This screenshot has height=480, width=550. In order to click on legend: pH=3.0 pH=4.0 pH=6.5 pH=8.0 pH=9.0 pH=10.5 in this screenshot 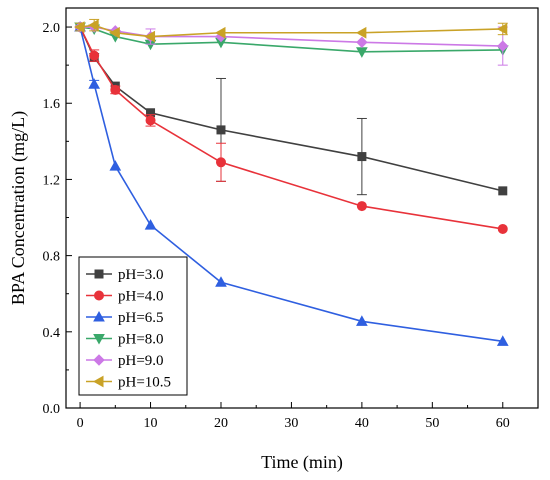, I will do `click(133, 326)`.